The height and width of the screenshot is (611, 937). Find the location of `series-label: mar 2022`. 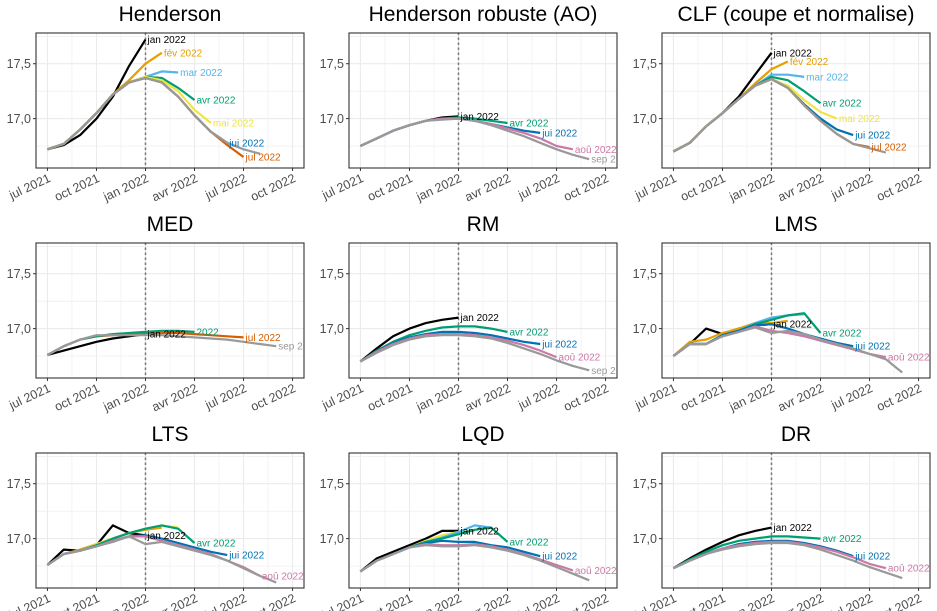

series-label: mar 2022 is located at coordinates (827, 77).